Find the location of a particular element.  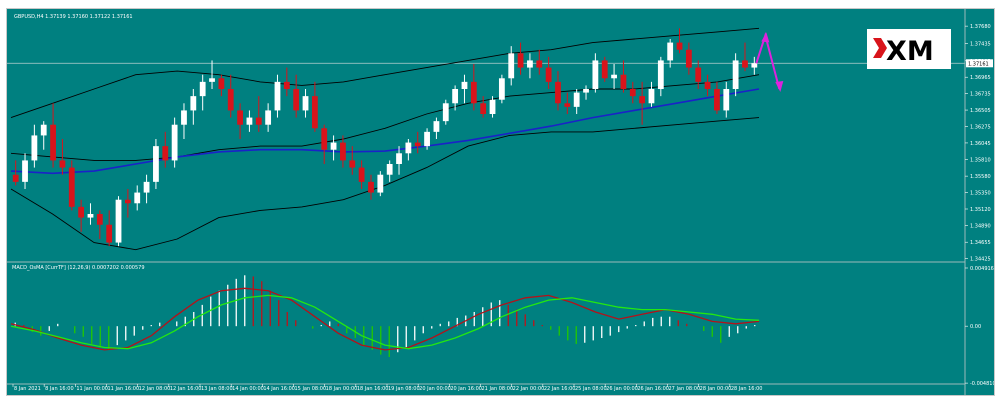

price-tick-label: 1.36045 is located at coordinates (980, 144).